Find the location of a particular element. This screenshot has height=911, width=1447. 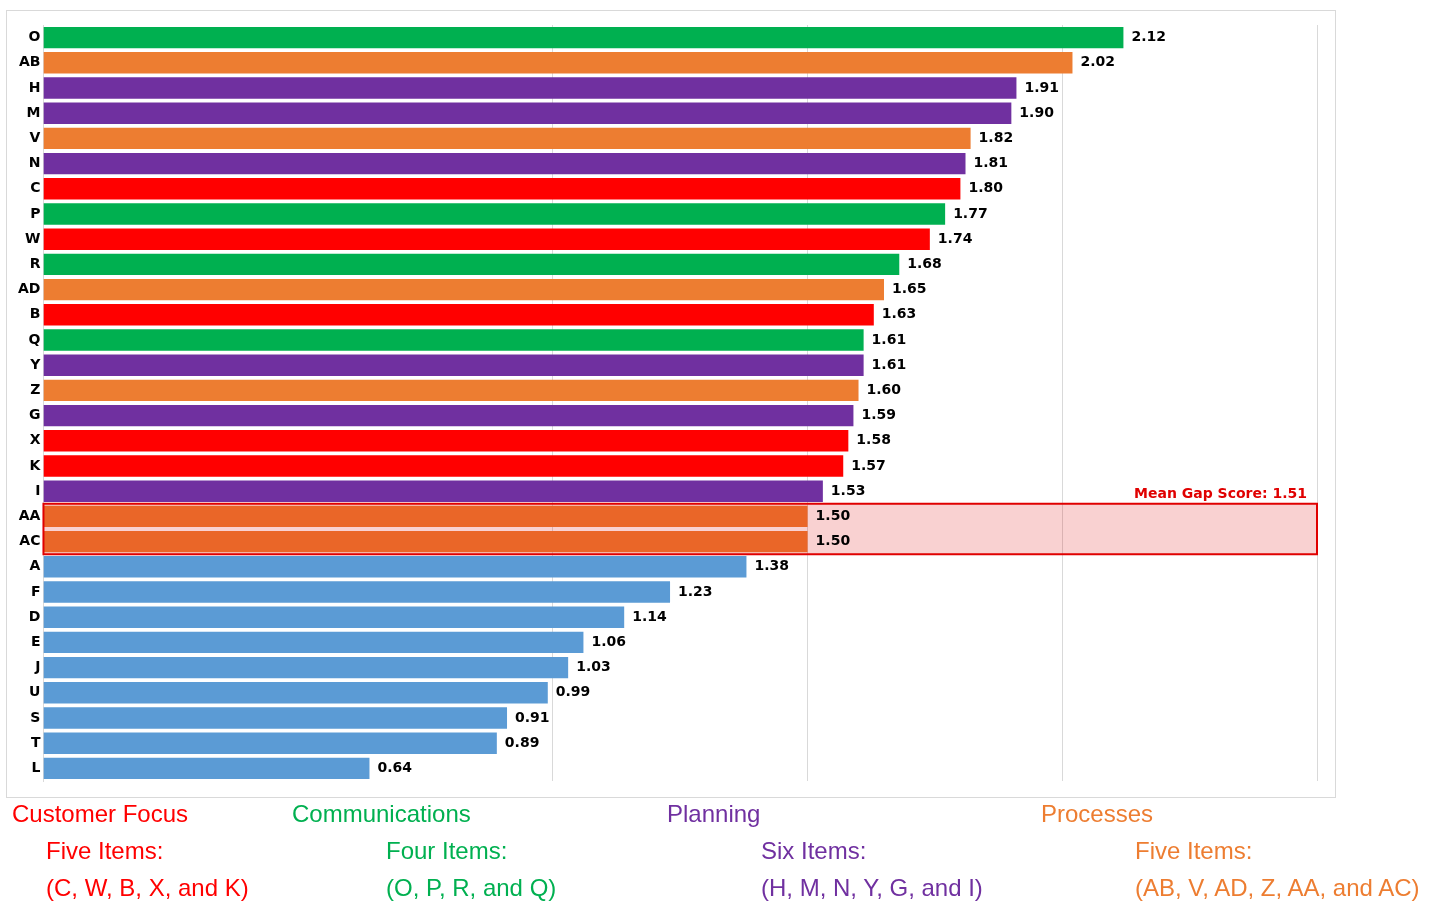

data-label: 1.63 is located at coordinates (899, 313).